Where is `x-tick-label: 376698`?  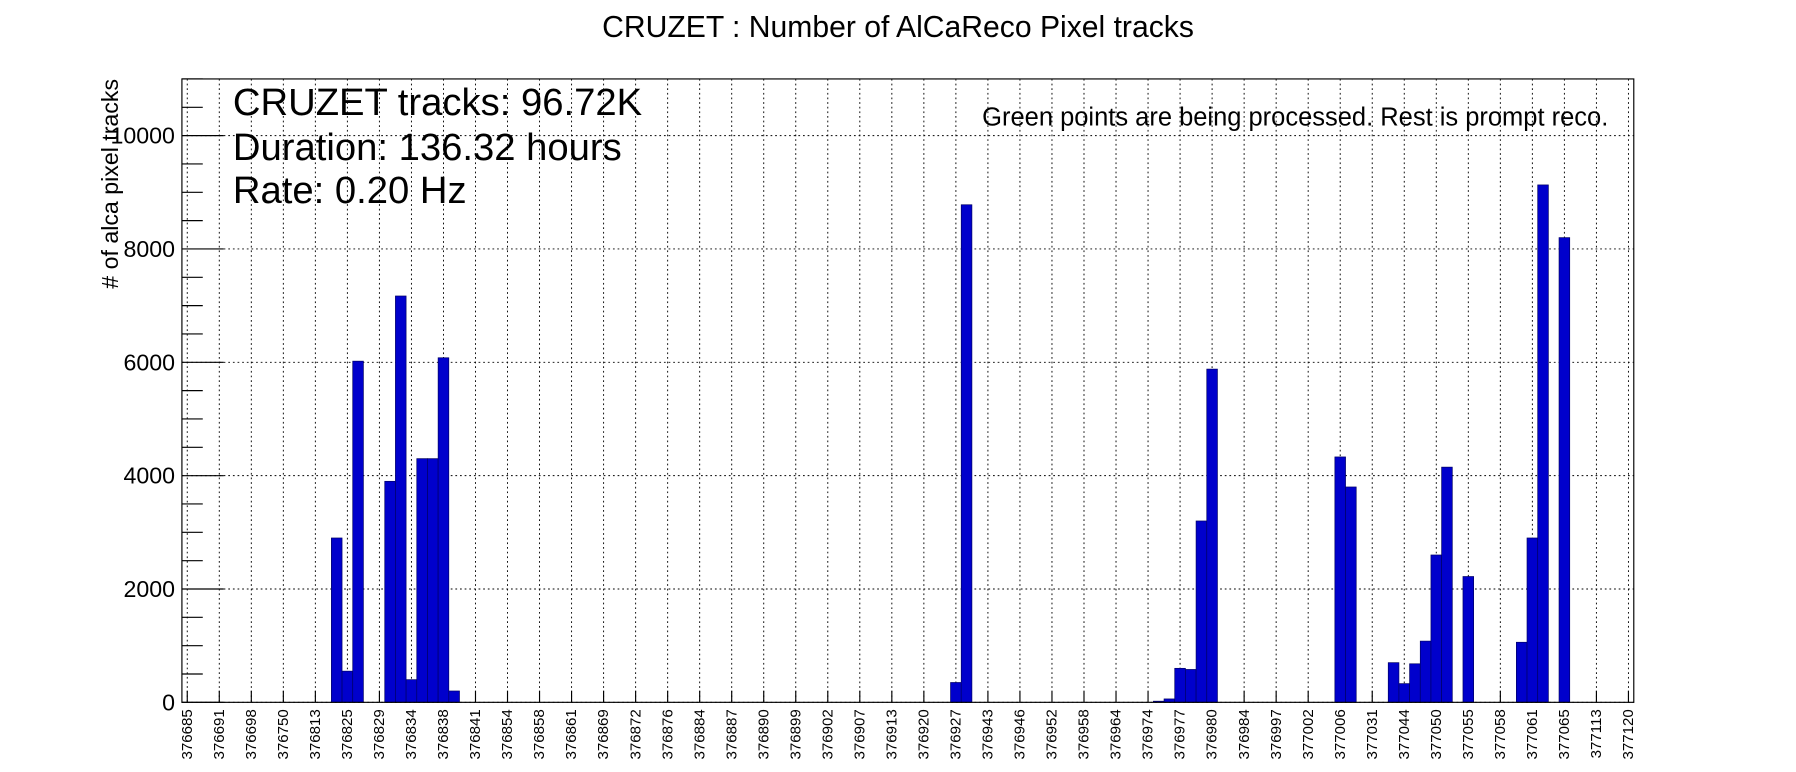
x-tick-label: 376698 is located at coordinates (251, 734).